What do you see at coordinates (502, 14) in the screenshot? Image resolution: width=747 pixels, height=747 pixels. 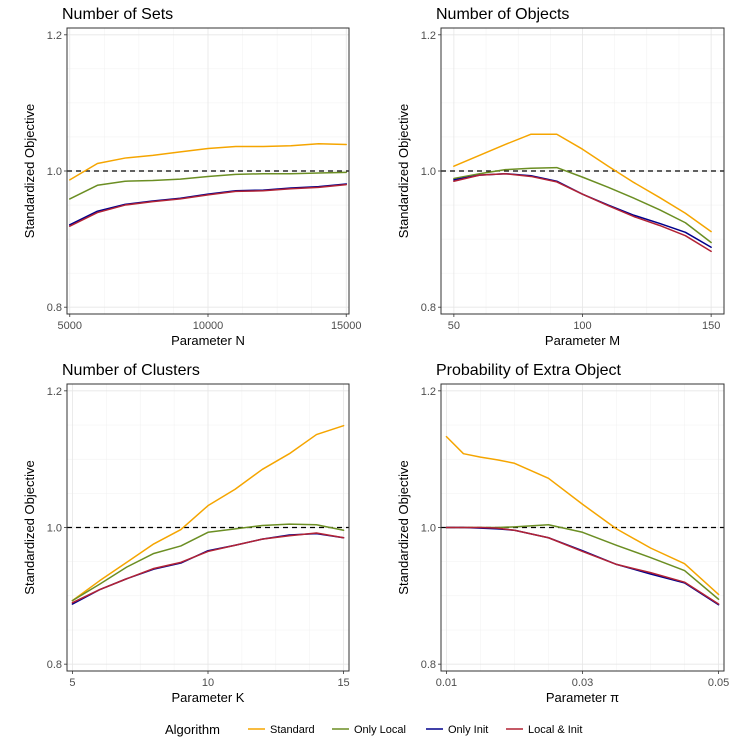 I see `panel-title: Number of Objects` at bounding box center [502, 14].